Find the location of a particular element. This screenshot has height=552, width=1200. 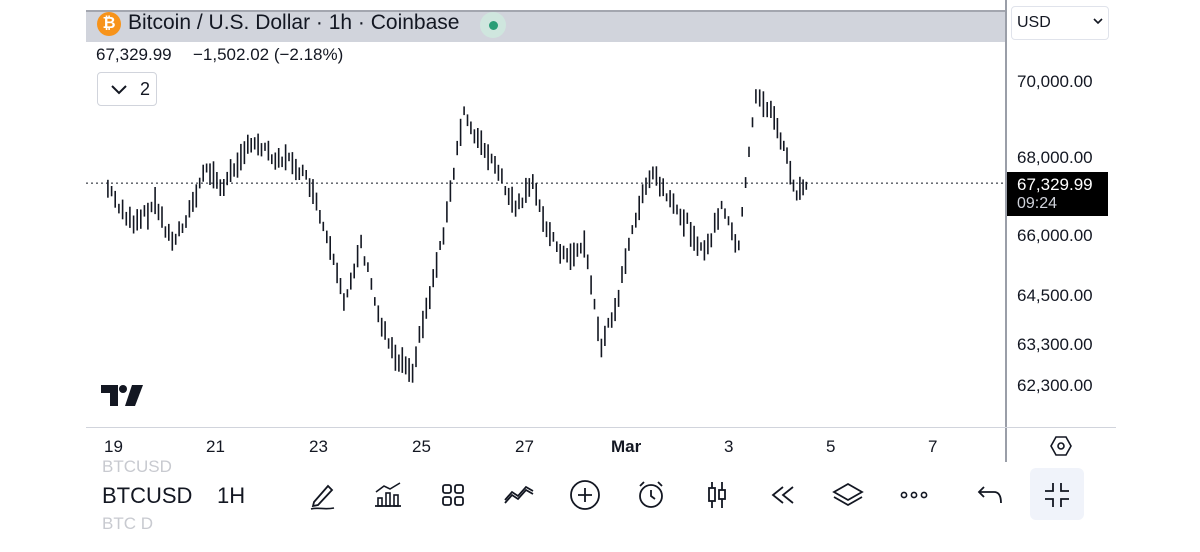

indicators-icon is located at coordinates (388, 495).